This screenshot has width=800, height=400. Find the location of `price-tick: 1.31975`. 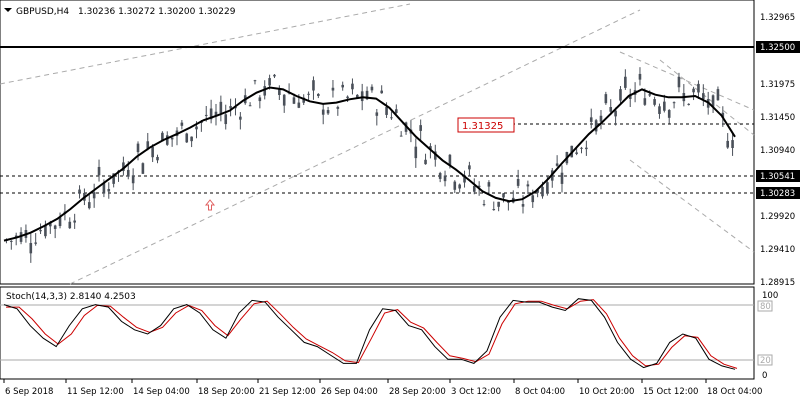

price-tick: 1.31975 is located at coordinates (777, 85).